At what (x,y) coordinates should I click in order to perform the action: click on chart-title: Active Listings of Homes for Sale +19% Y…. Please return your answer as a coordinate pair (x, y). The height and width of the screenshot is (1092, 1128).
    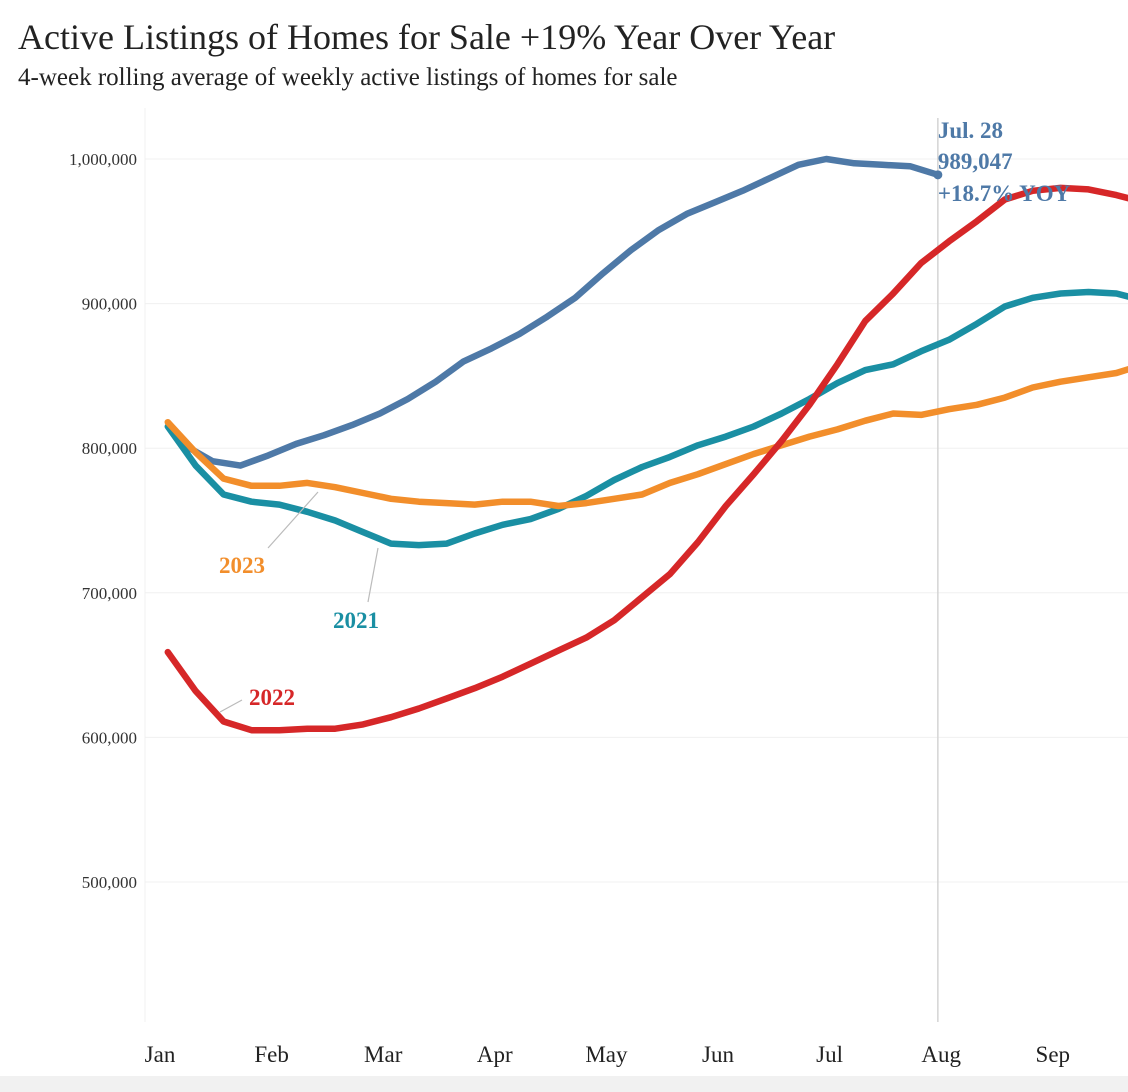
    Looking at the image, I should click on (427, 37).